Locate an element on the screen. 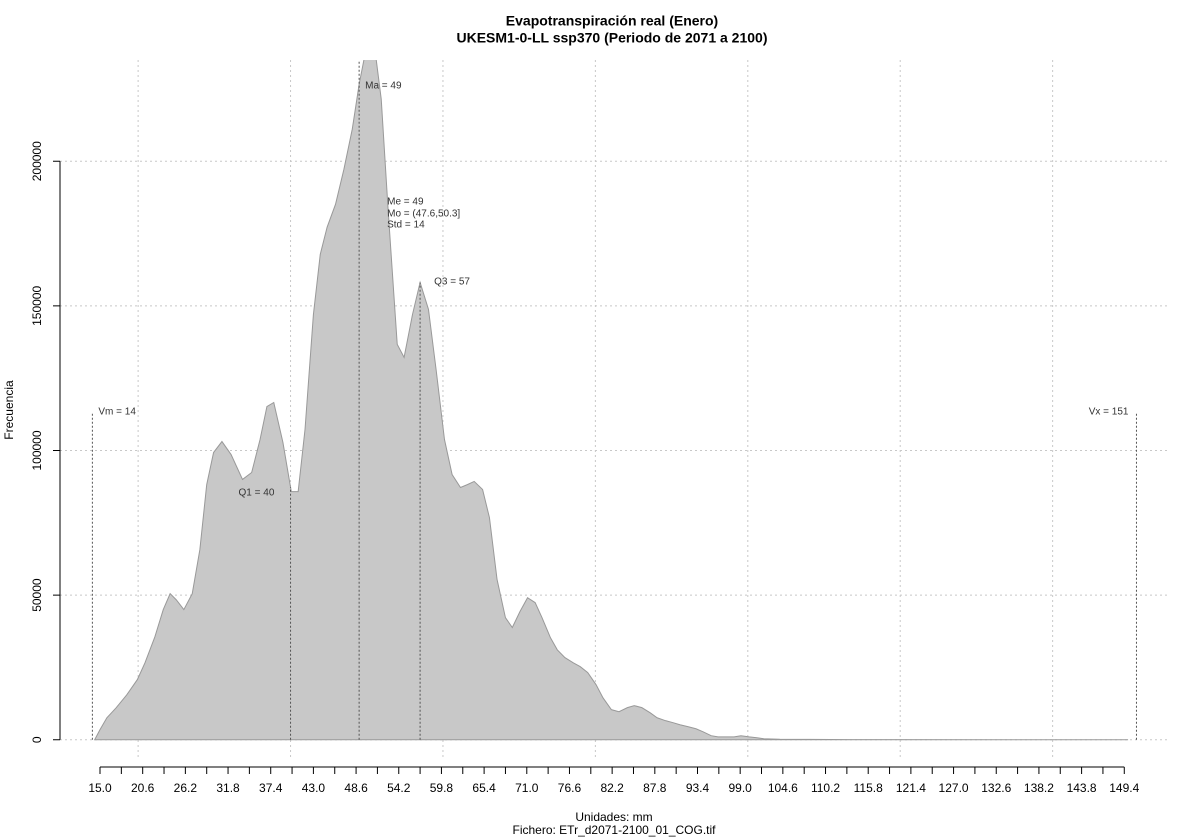  y-tick-label: 50000 is located at coordinates (37, 595).